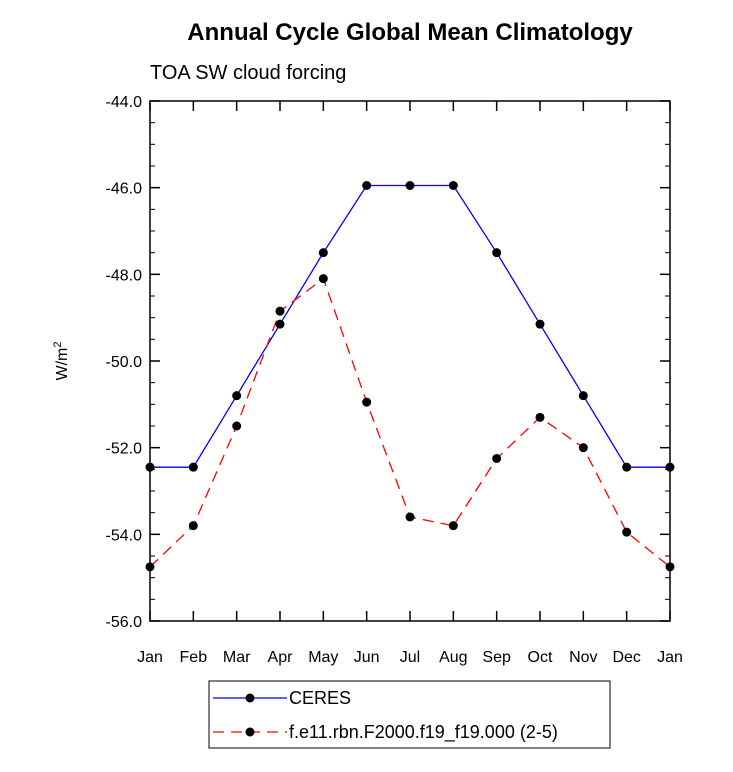  Describe the element at coordinates (124, 362) in the screenshot. I see `y-tick-label: -50.0` at that location.